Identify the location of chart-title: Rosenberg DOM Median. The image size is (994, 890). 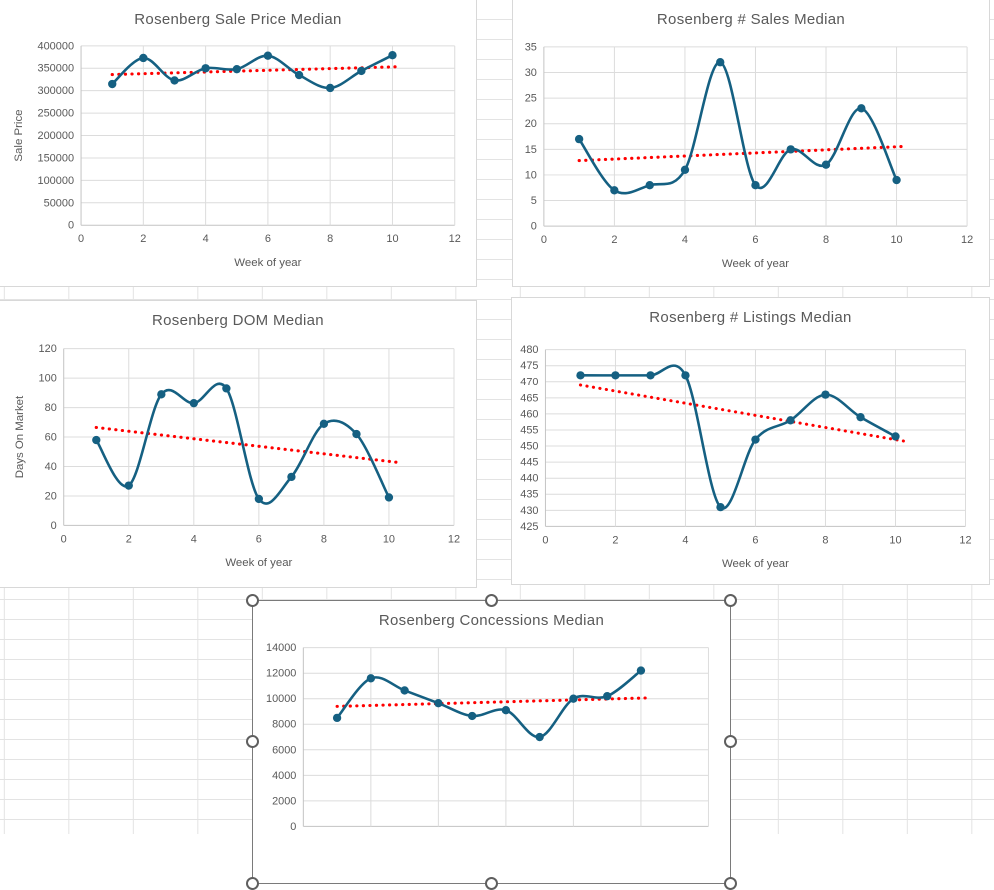
(238, 320).